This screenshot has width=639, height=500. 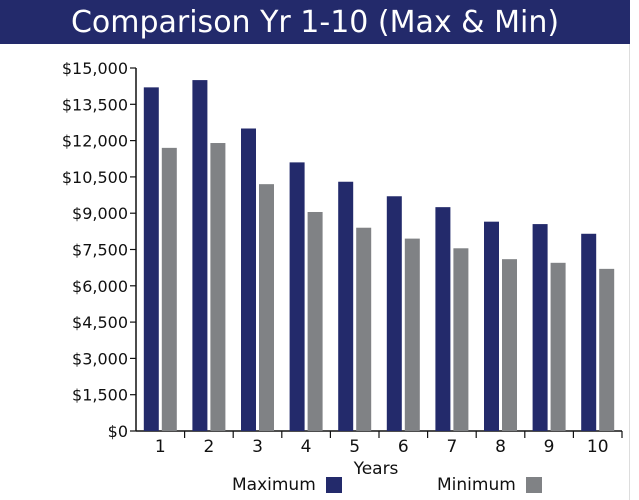 I want to click on x-tick-label: 7, so click(x=451, y=447).